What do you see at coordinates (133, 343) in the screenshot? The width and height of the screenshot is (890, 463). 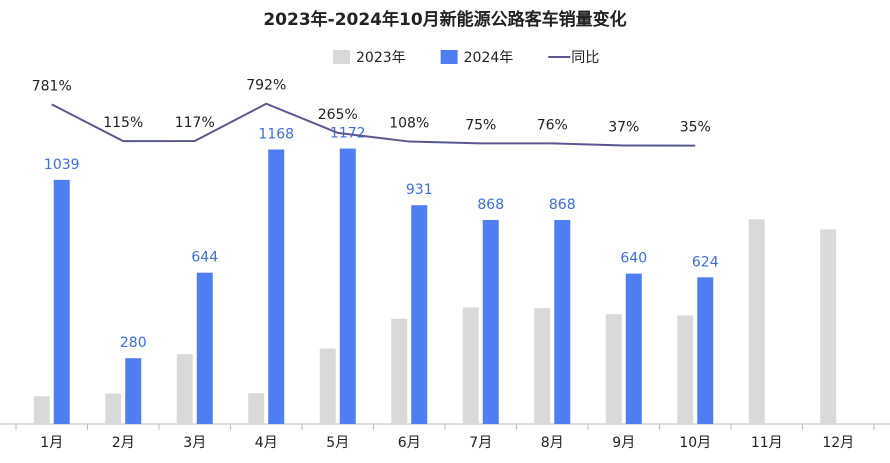 I see `data-label: 280` at bounding box center [133, 343].